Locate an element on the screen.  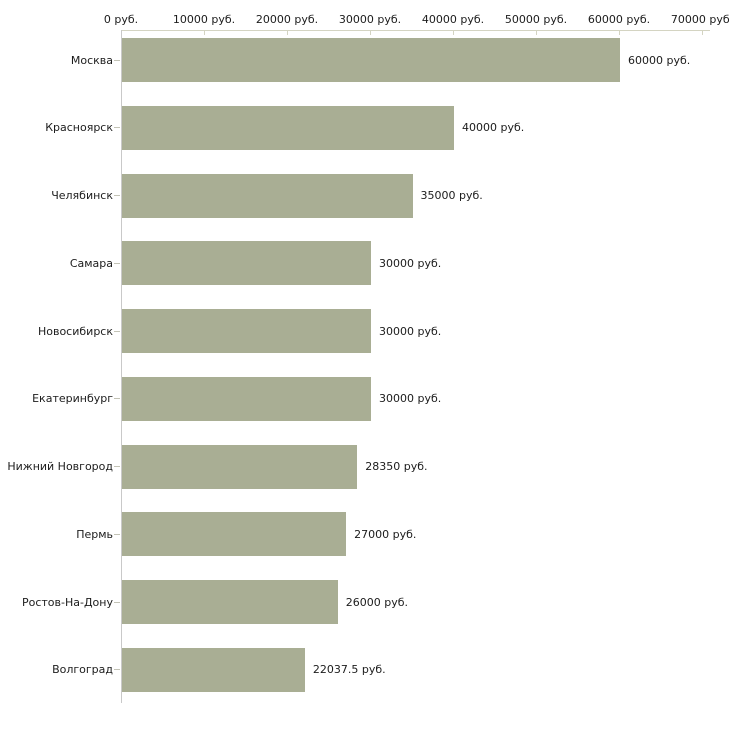
bar-area: 35000 руб. is located at coordinates (302, 195).